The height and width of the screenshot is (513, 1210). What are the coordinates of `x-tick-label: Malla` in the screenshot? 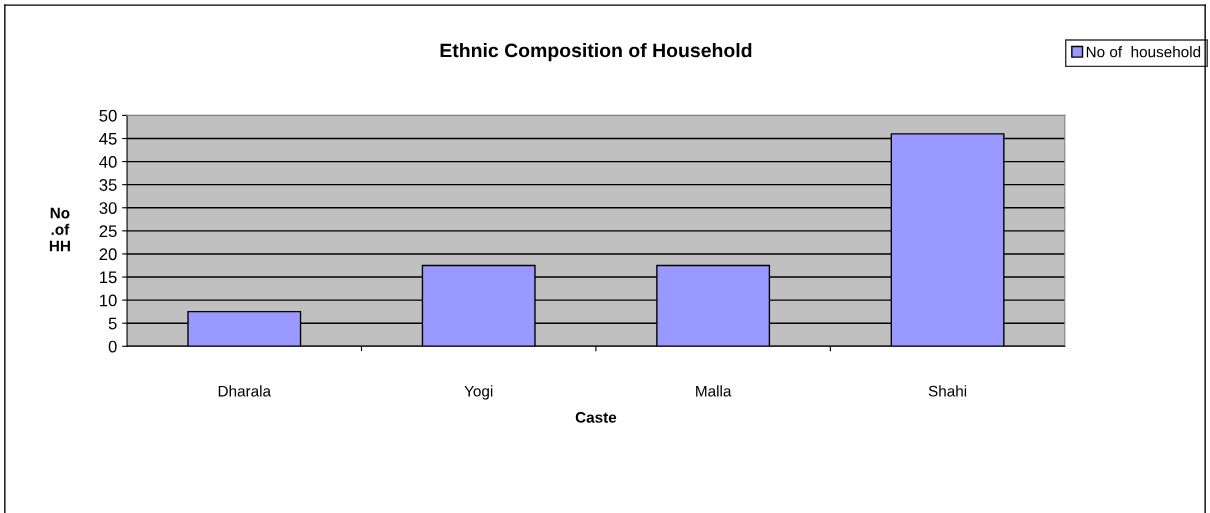 It's located at (714, 391).